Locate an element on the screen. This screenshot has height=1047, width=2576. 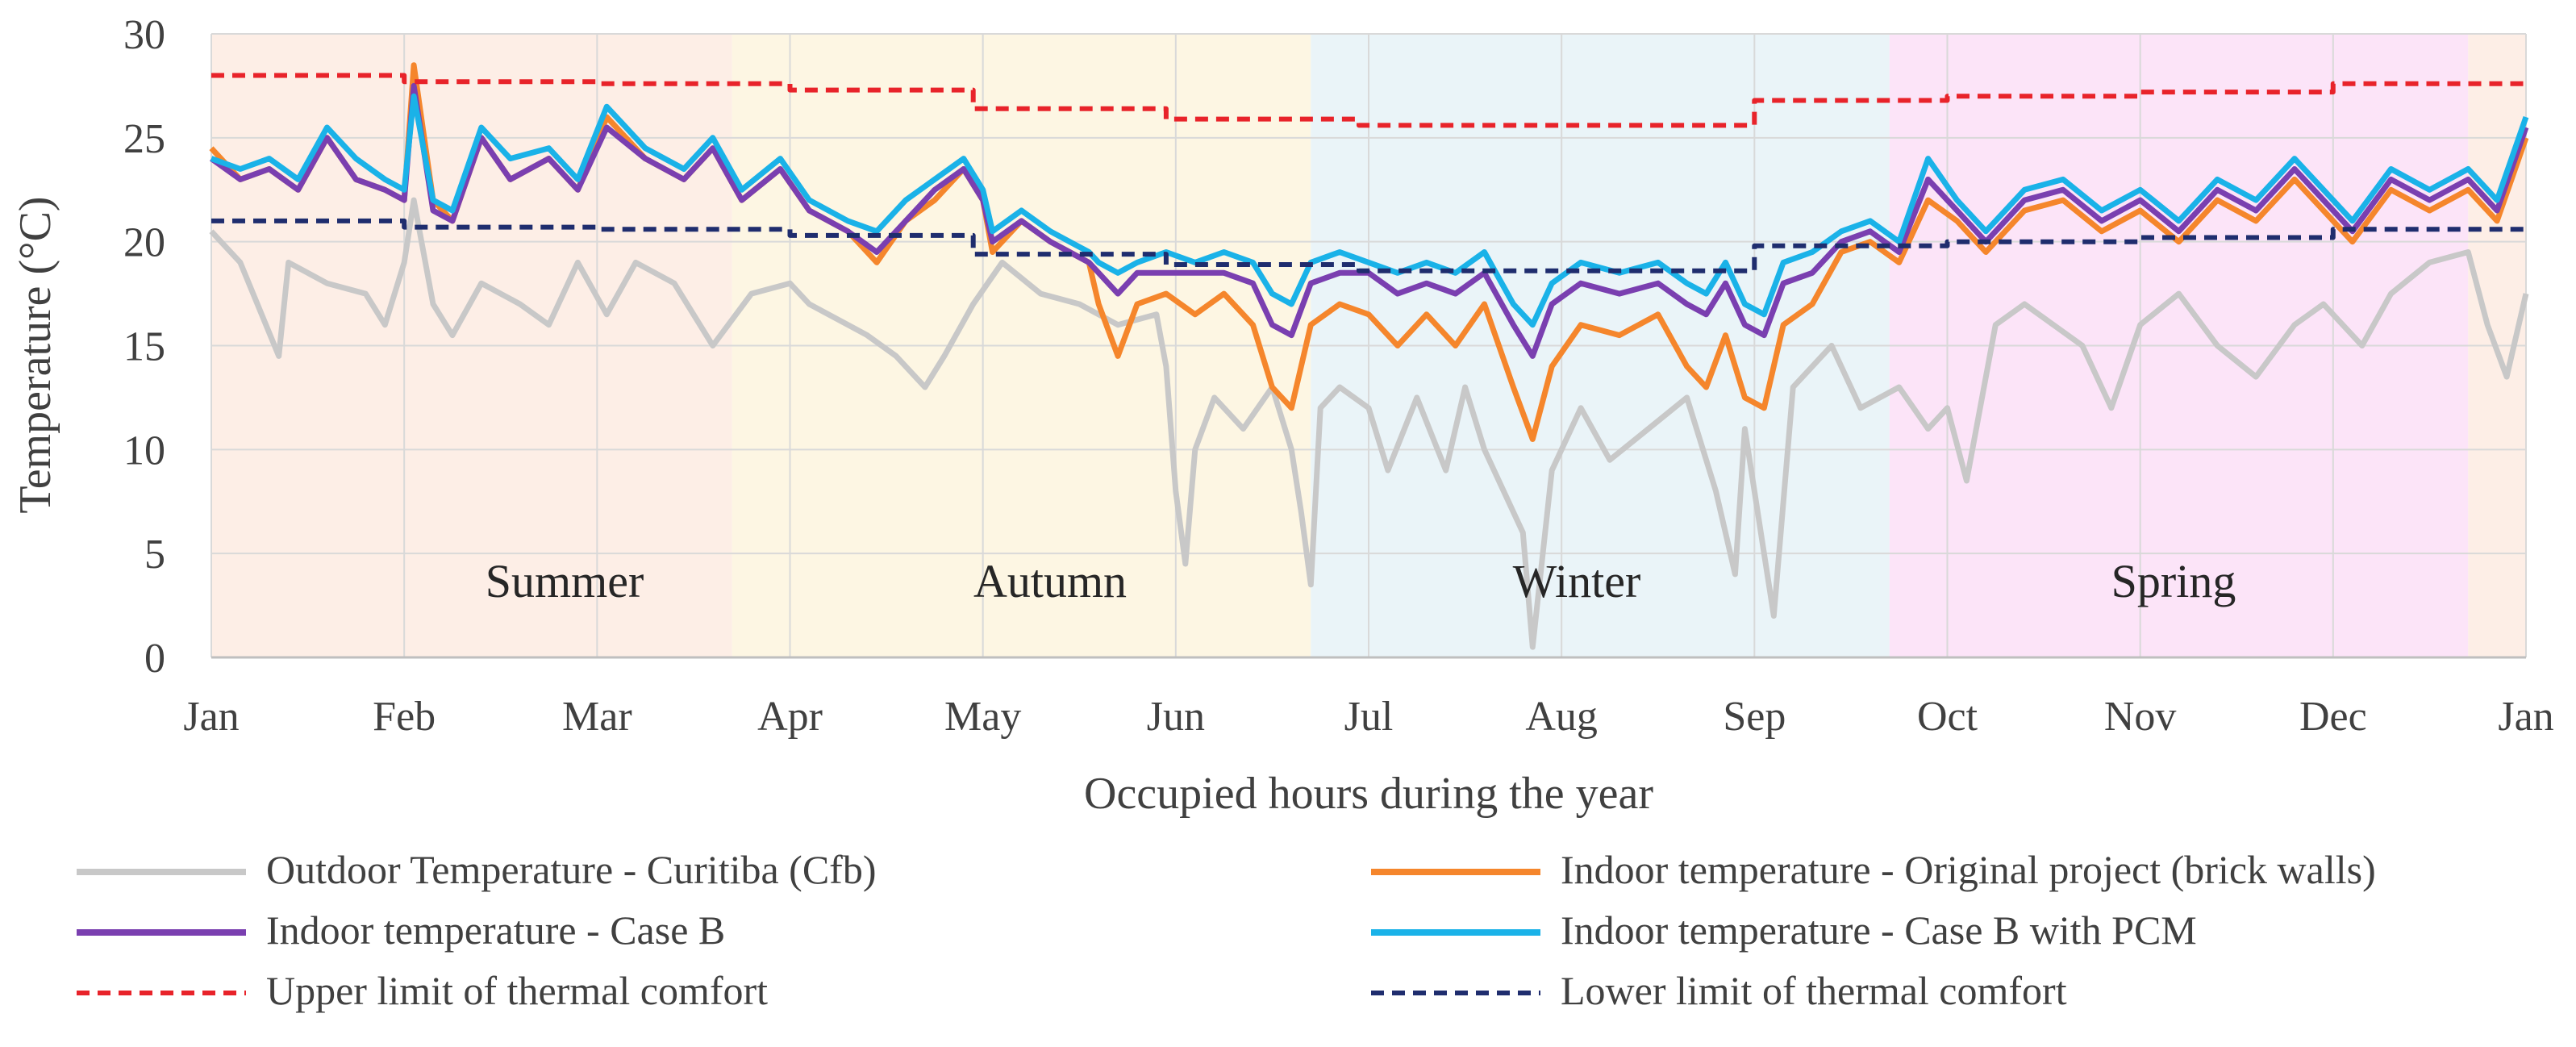
x-tick-label: Jul is located at coordinates (1369, 717).